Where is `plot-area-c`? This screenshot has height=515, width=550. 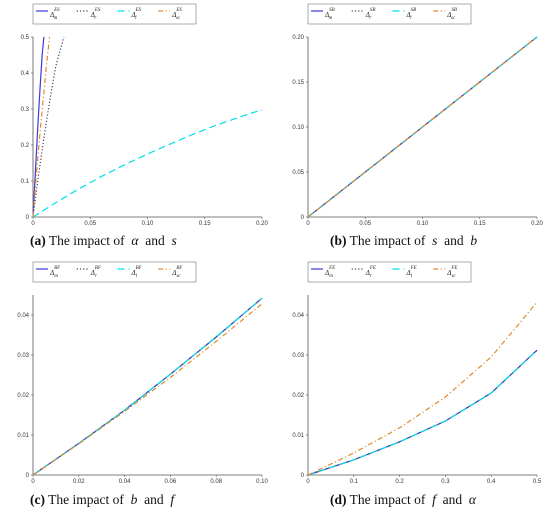
plot-area-c is located at coordinates (147, 386).